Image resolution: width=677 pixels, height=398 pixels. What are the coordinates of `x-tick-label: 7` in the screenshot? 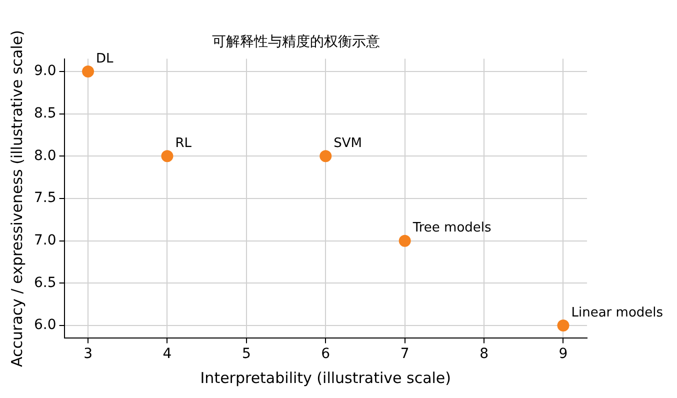 It's located at (405, 354).